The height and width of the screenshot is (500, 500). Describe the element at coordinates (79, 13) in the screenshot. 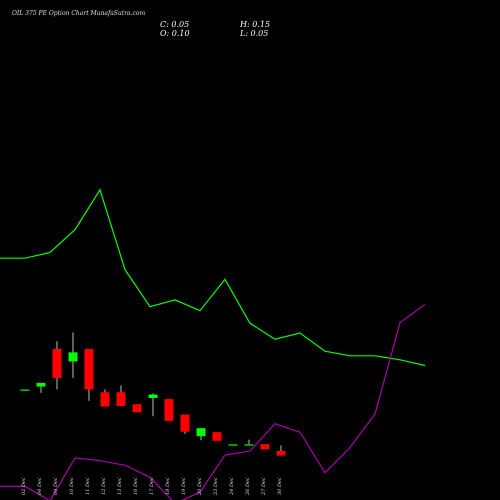

I see `chart-title: OIL 375 PE Option Chart MunafaSutra.com` at that location.